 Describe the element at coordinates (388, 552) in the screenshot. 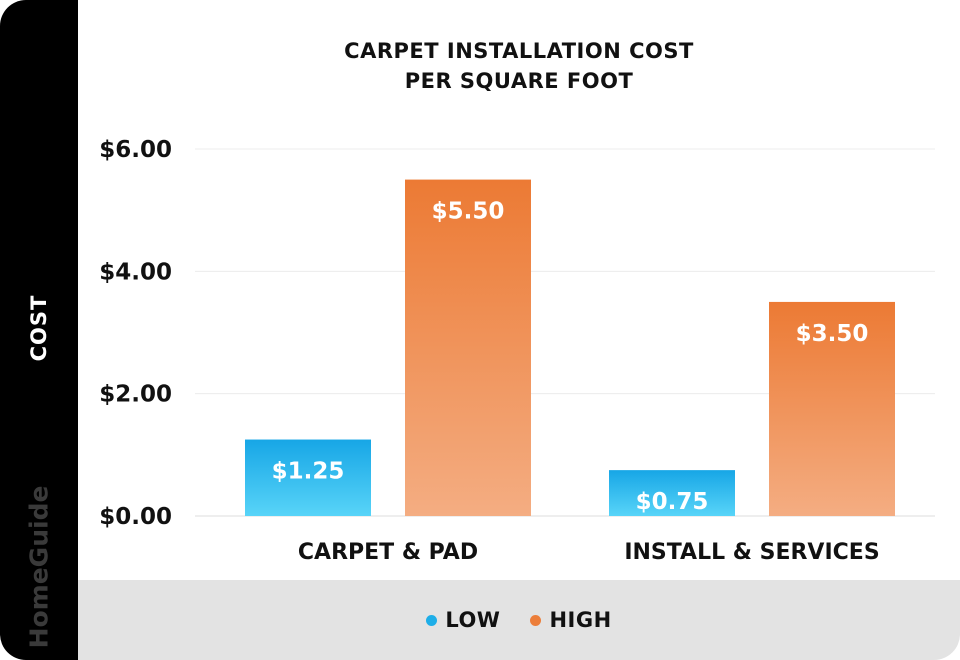

I see `x-category-label: CARPET & PAD` at that location.